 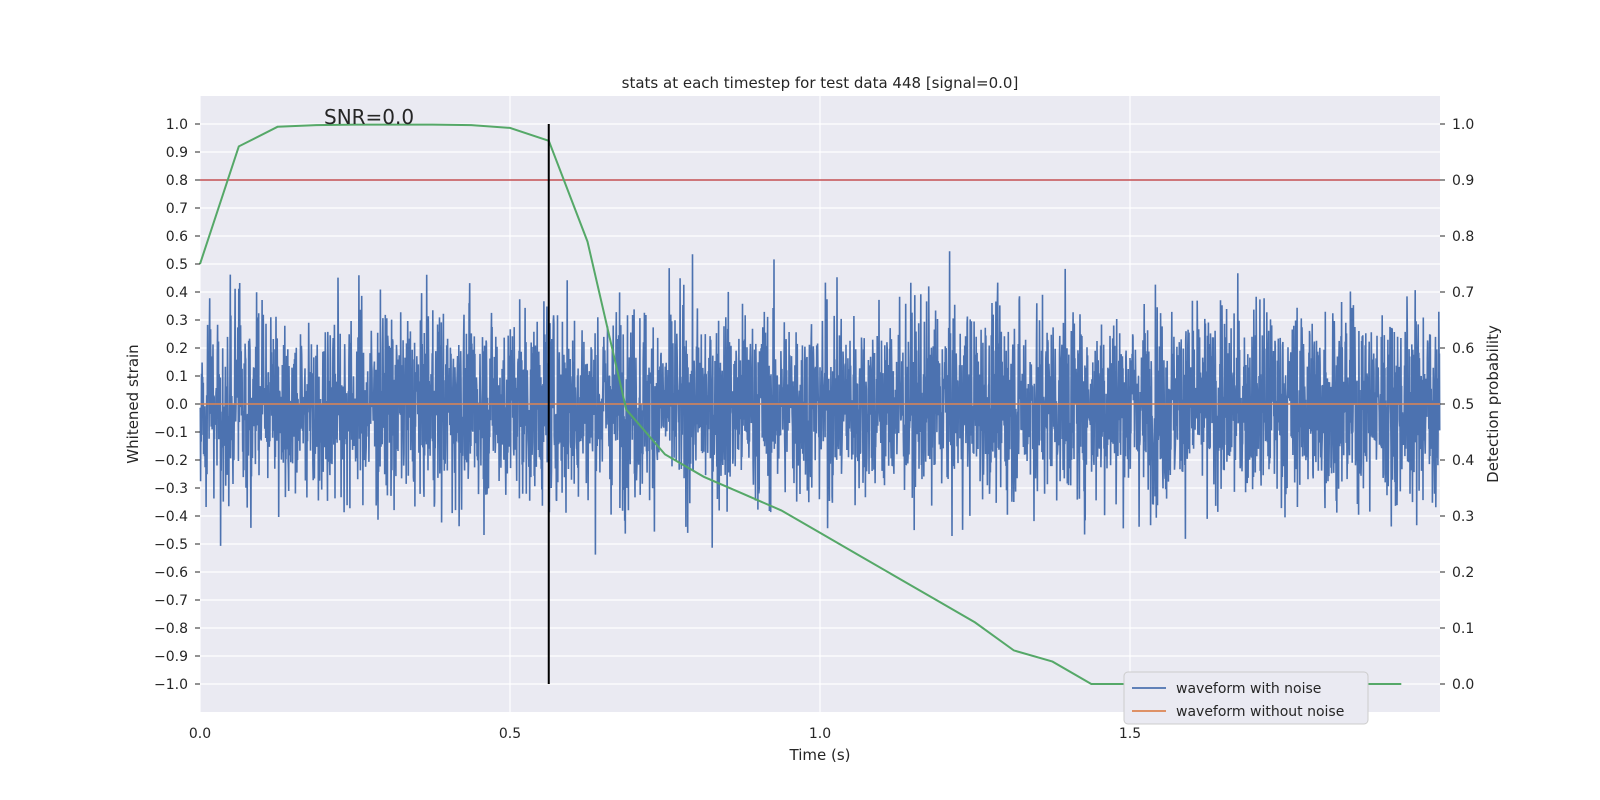 What do you see at coordinates (171, 489) in the screenshot?
I see `y-tick-label: −0.3` at bounding box center [171, 489].